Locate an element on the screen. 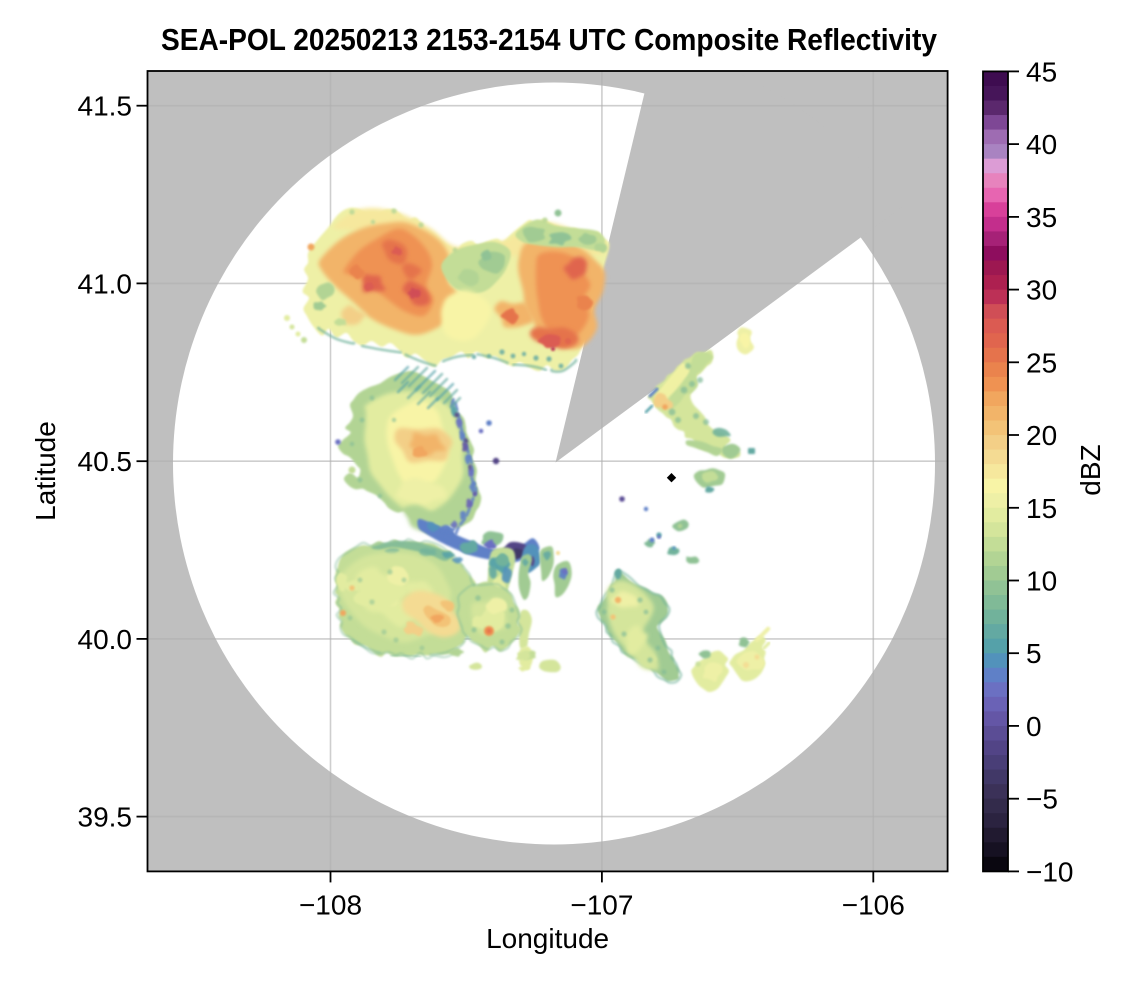 This screenshot has height=990, width=1146. svg-text: 41.5 is located at coordinates (105, 106).